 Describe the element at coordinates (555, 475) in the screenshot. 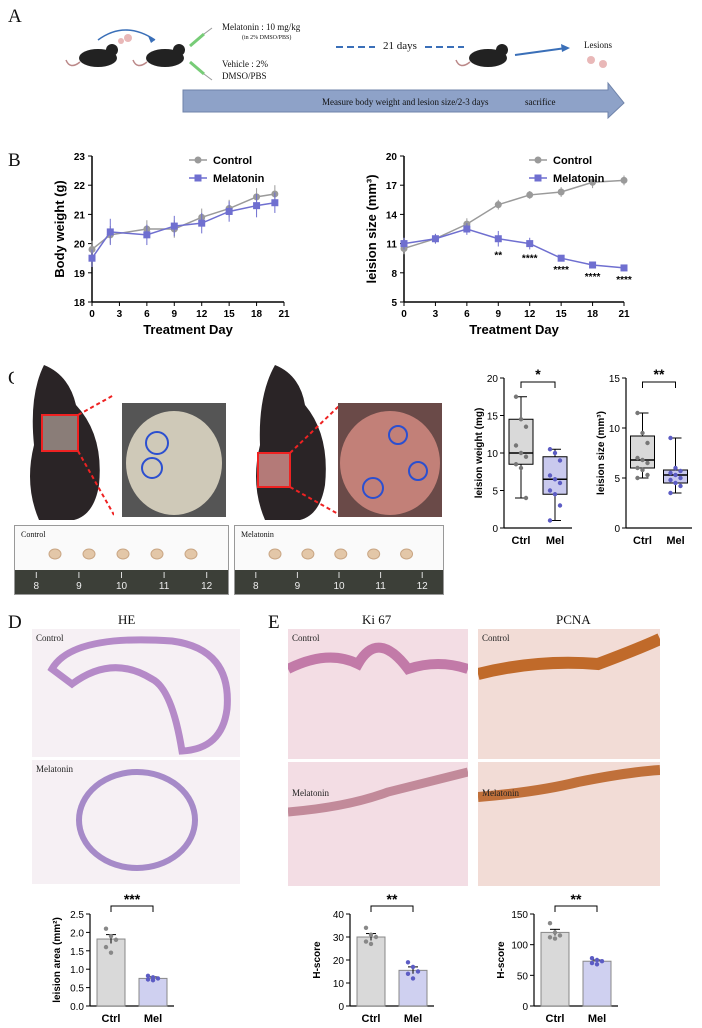

I see `box` at that location.